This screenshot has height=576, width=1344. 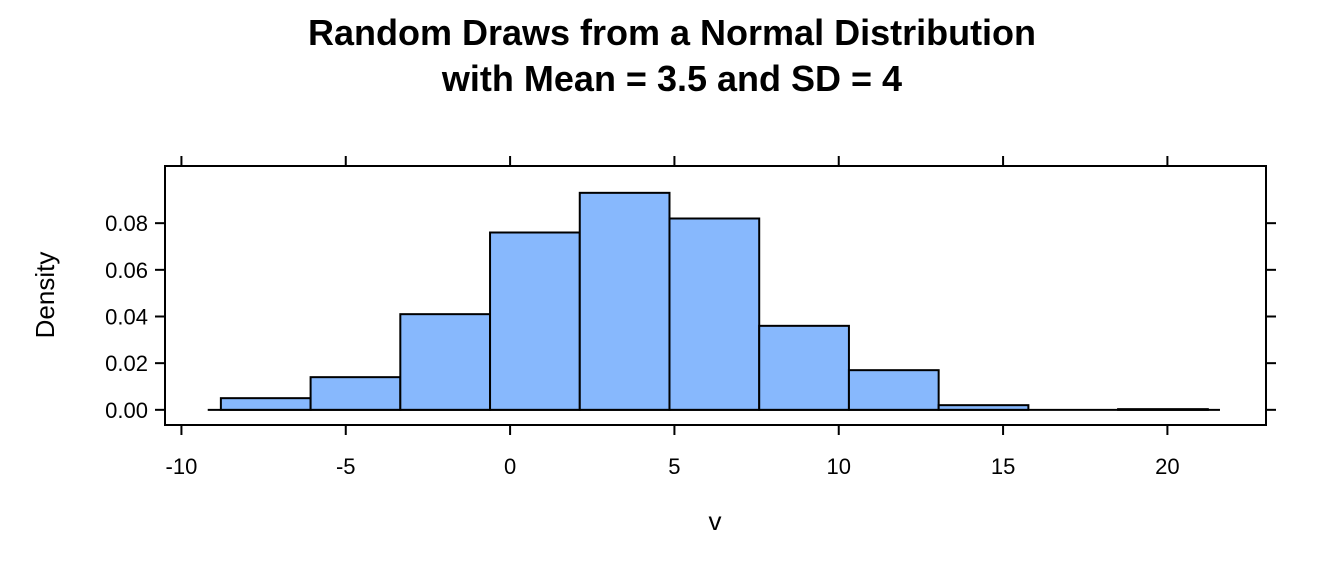 I want to click on y-axis-label: Density, so click(x=45, y=295).